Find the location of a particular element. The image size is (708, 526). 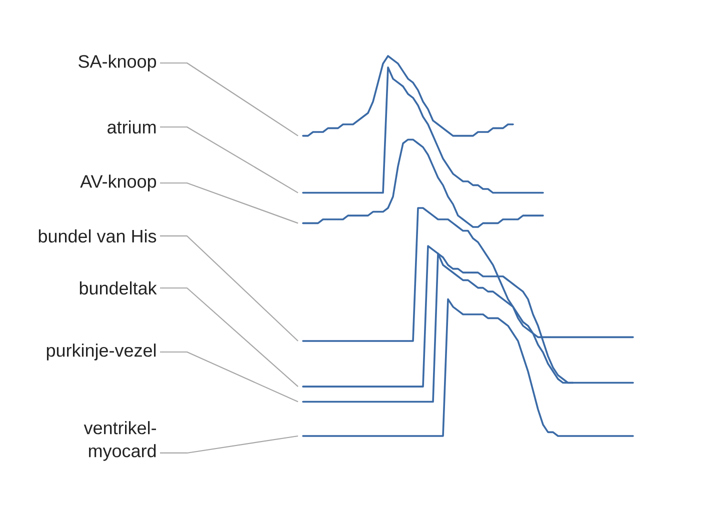

text: purkinje-vezel is located at coordinates (101, 352).